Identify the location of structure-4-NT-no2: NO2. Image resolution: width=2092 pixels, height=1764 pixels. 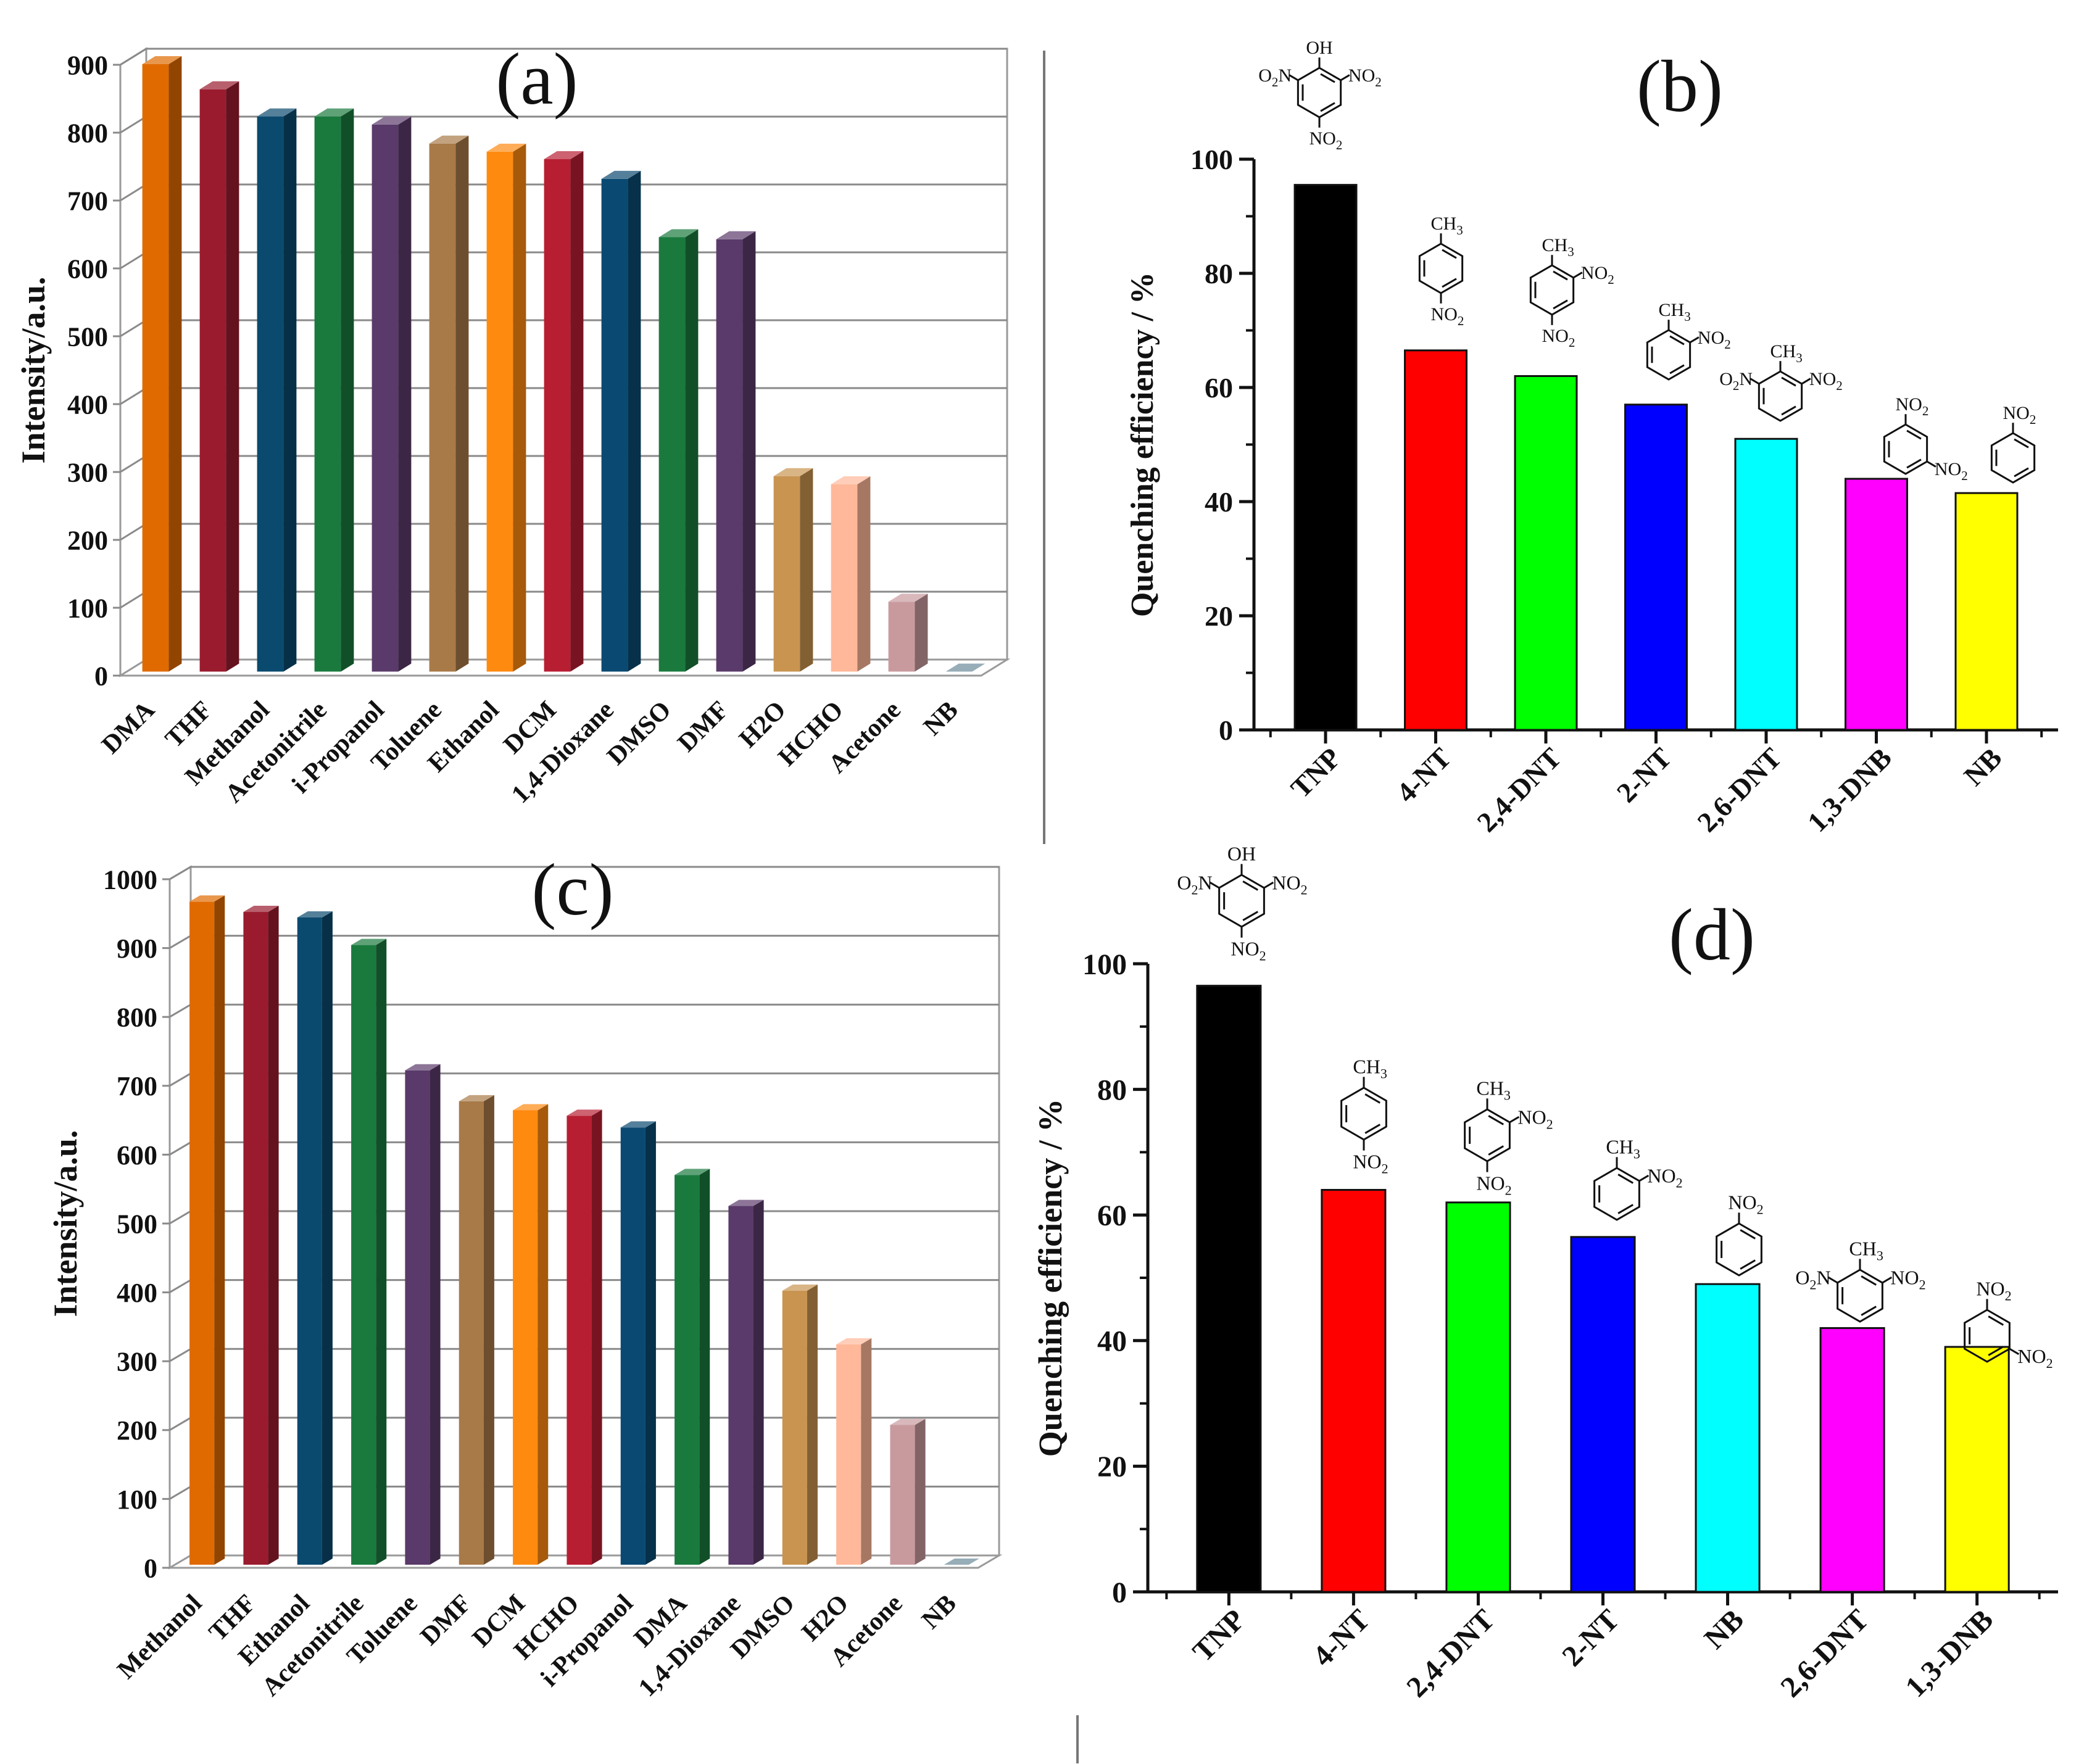
(1447, 316).